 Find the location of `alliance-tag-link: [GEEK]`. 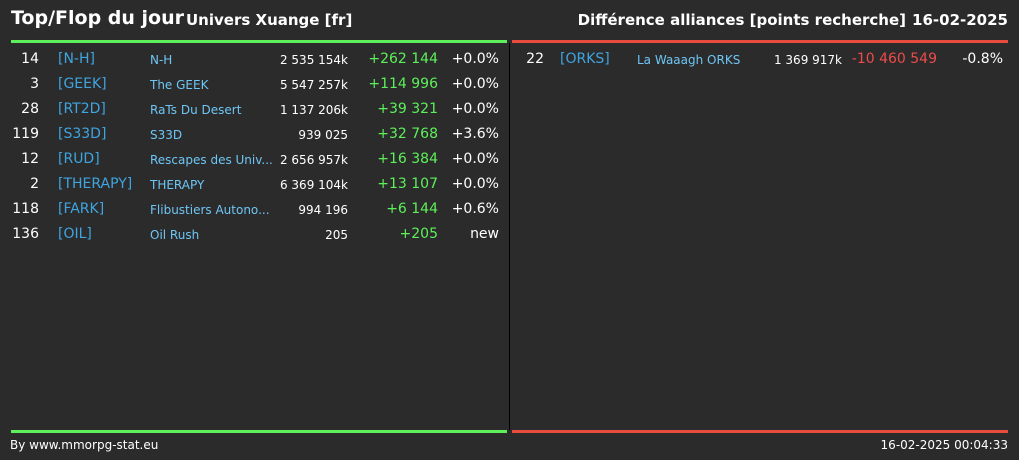

alliance-tag-link: [GEEK] is located at coordinates (82, 84).